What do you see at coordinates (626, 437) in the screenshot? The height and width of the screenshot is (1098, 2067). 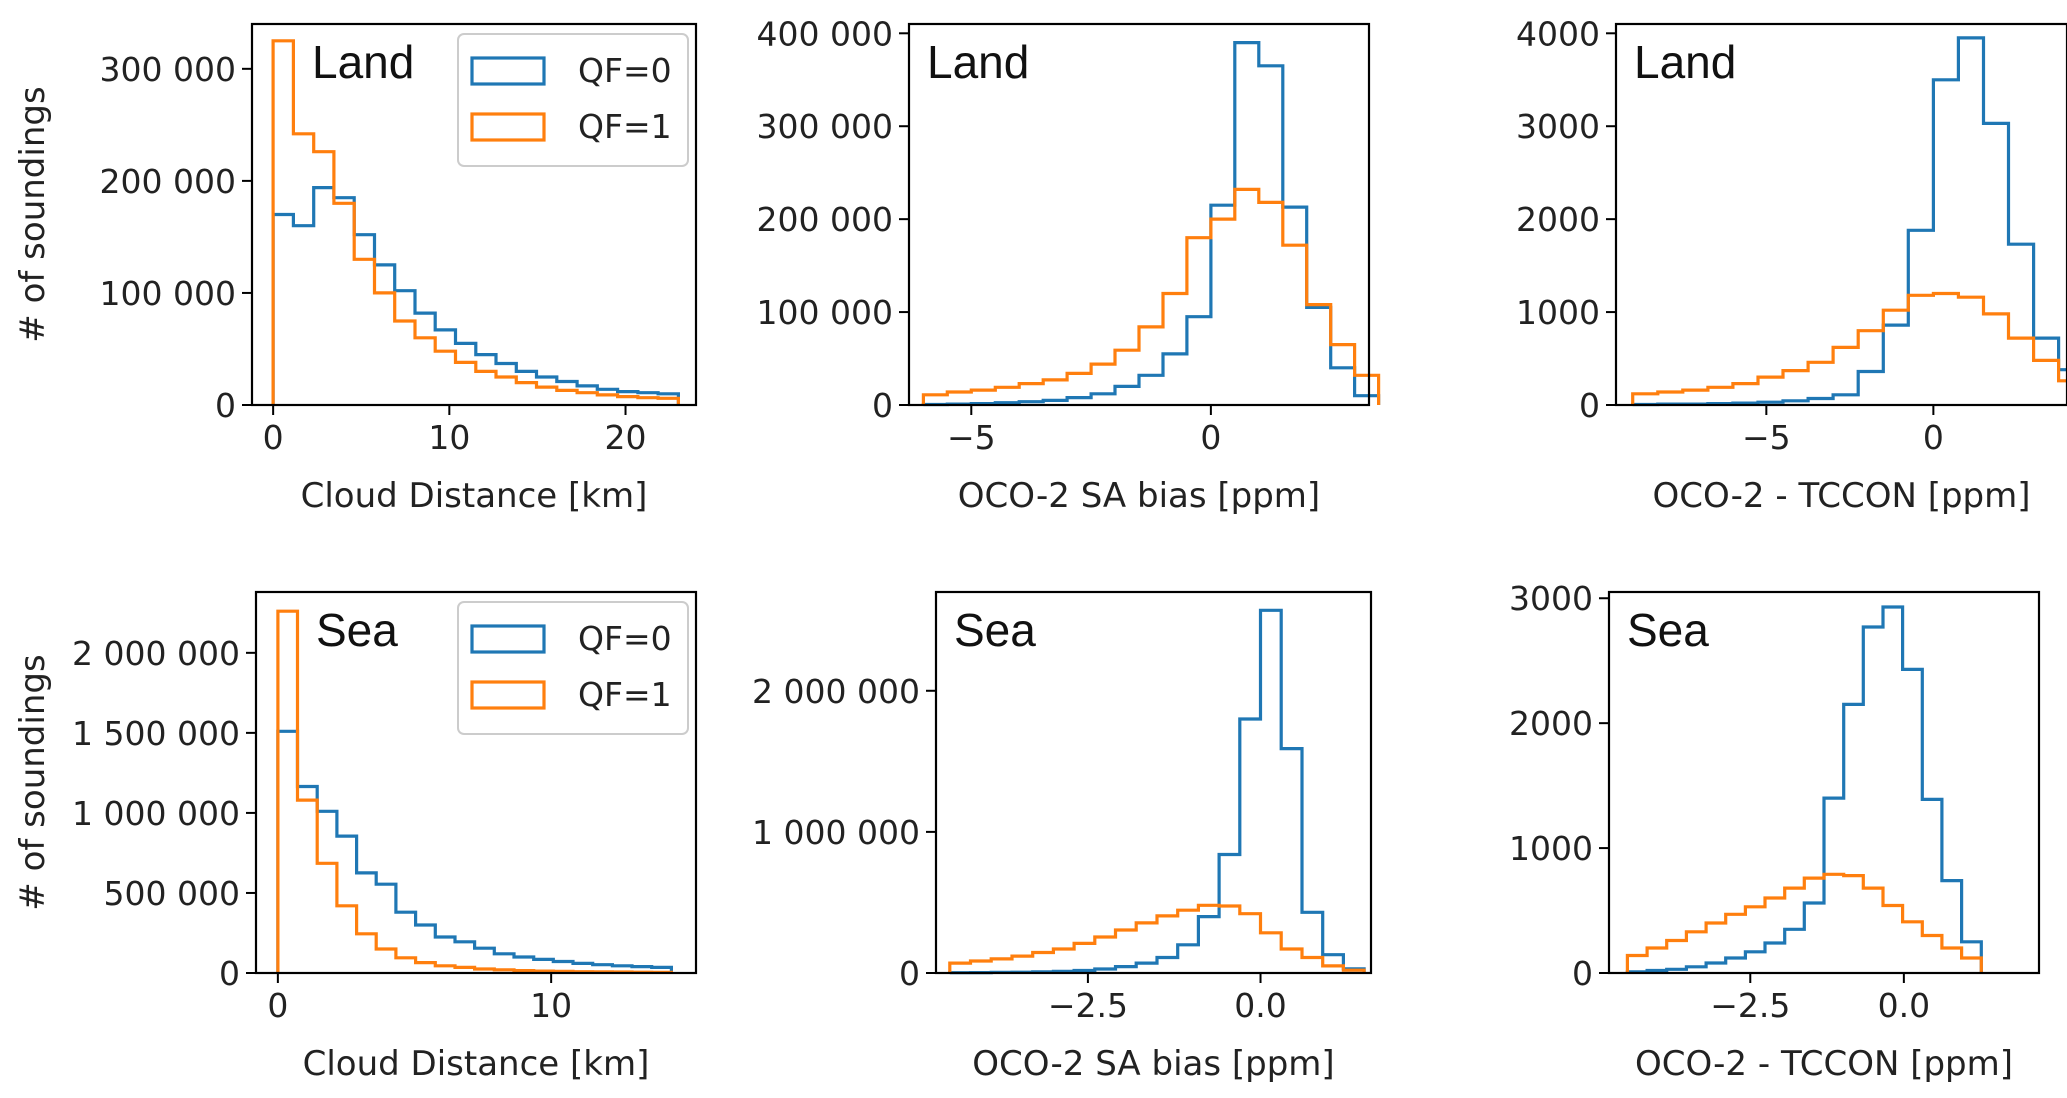 I see `x-tick-label: 20` at bounding box center [626, 437].